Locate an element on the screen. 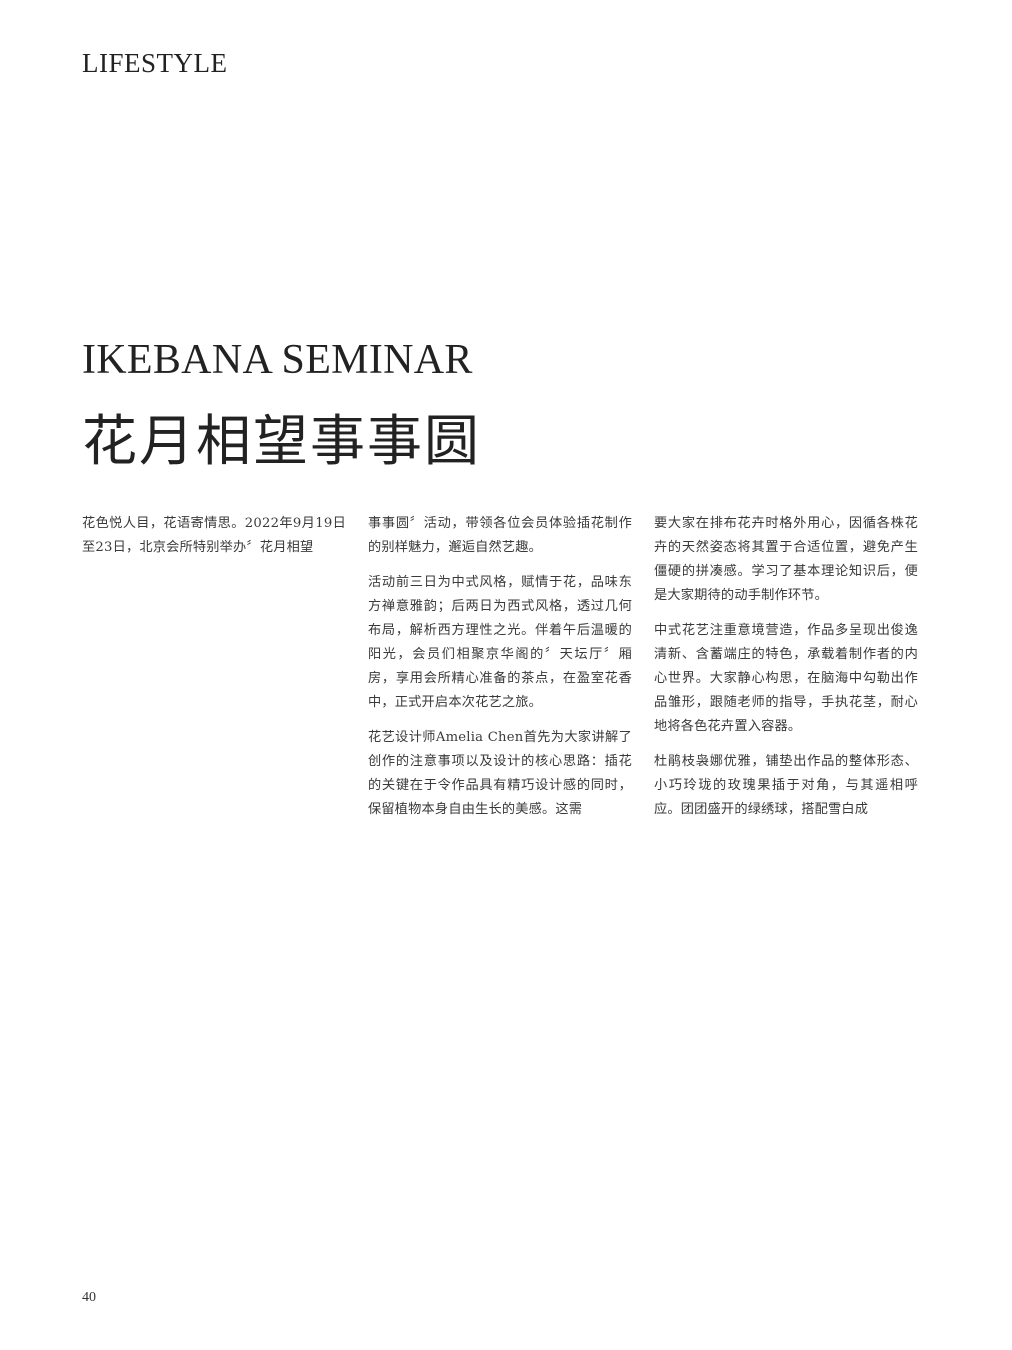 The height and width of the screenshot is (1350, 1012). paragraph: 花色悦人目，花语寄情思。2022年9月19日至23日，北京会所特别举办〞花月相望 is located at coordinates (214, 535).